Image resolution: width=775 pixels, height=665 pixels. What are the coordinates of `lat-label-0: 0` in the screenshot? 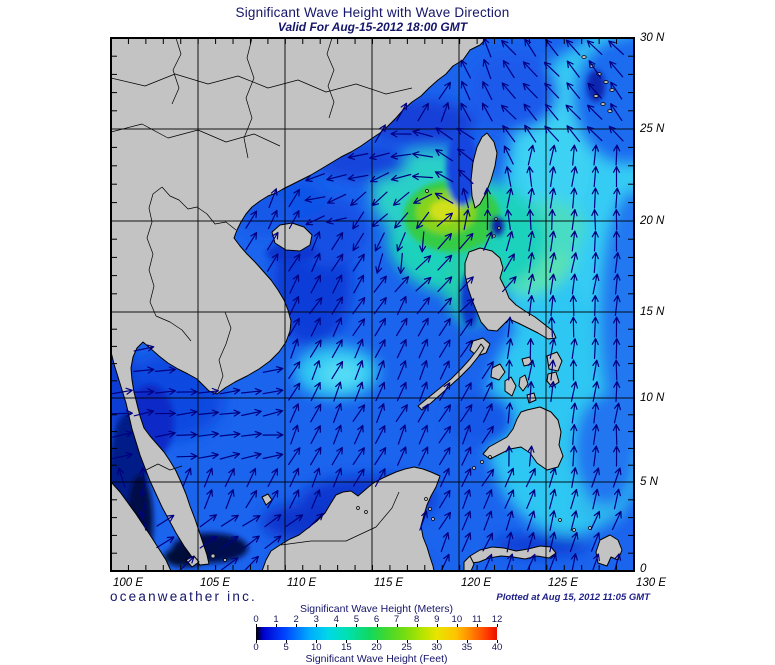 It's located at (643, 569).